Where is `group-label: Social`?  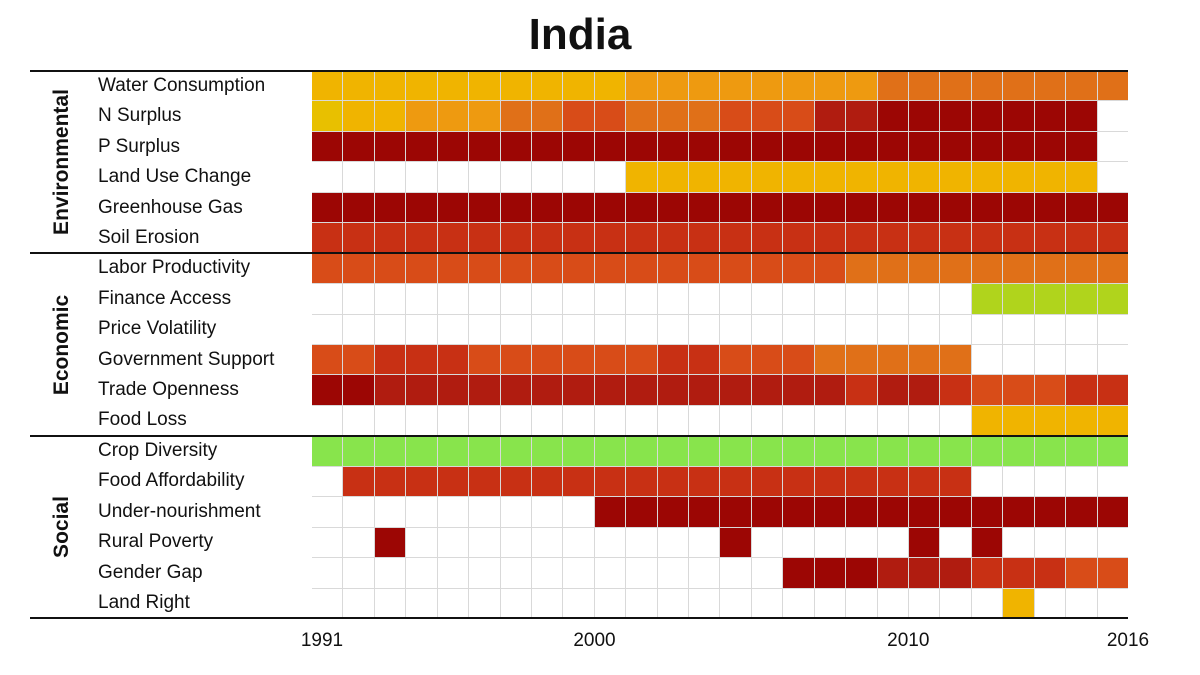
group-label: Social is located at coordinates (61, 526).